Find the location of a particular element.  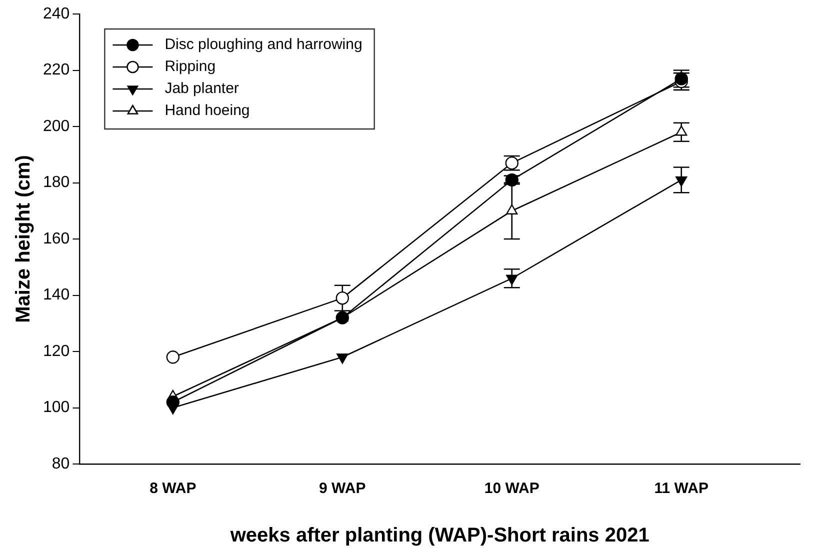

x-tick-label: 11 WAP is located at coordinates (681, 489).